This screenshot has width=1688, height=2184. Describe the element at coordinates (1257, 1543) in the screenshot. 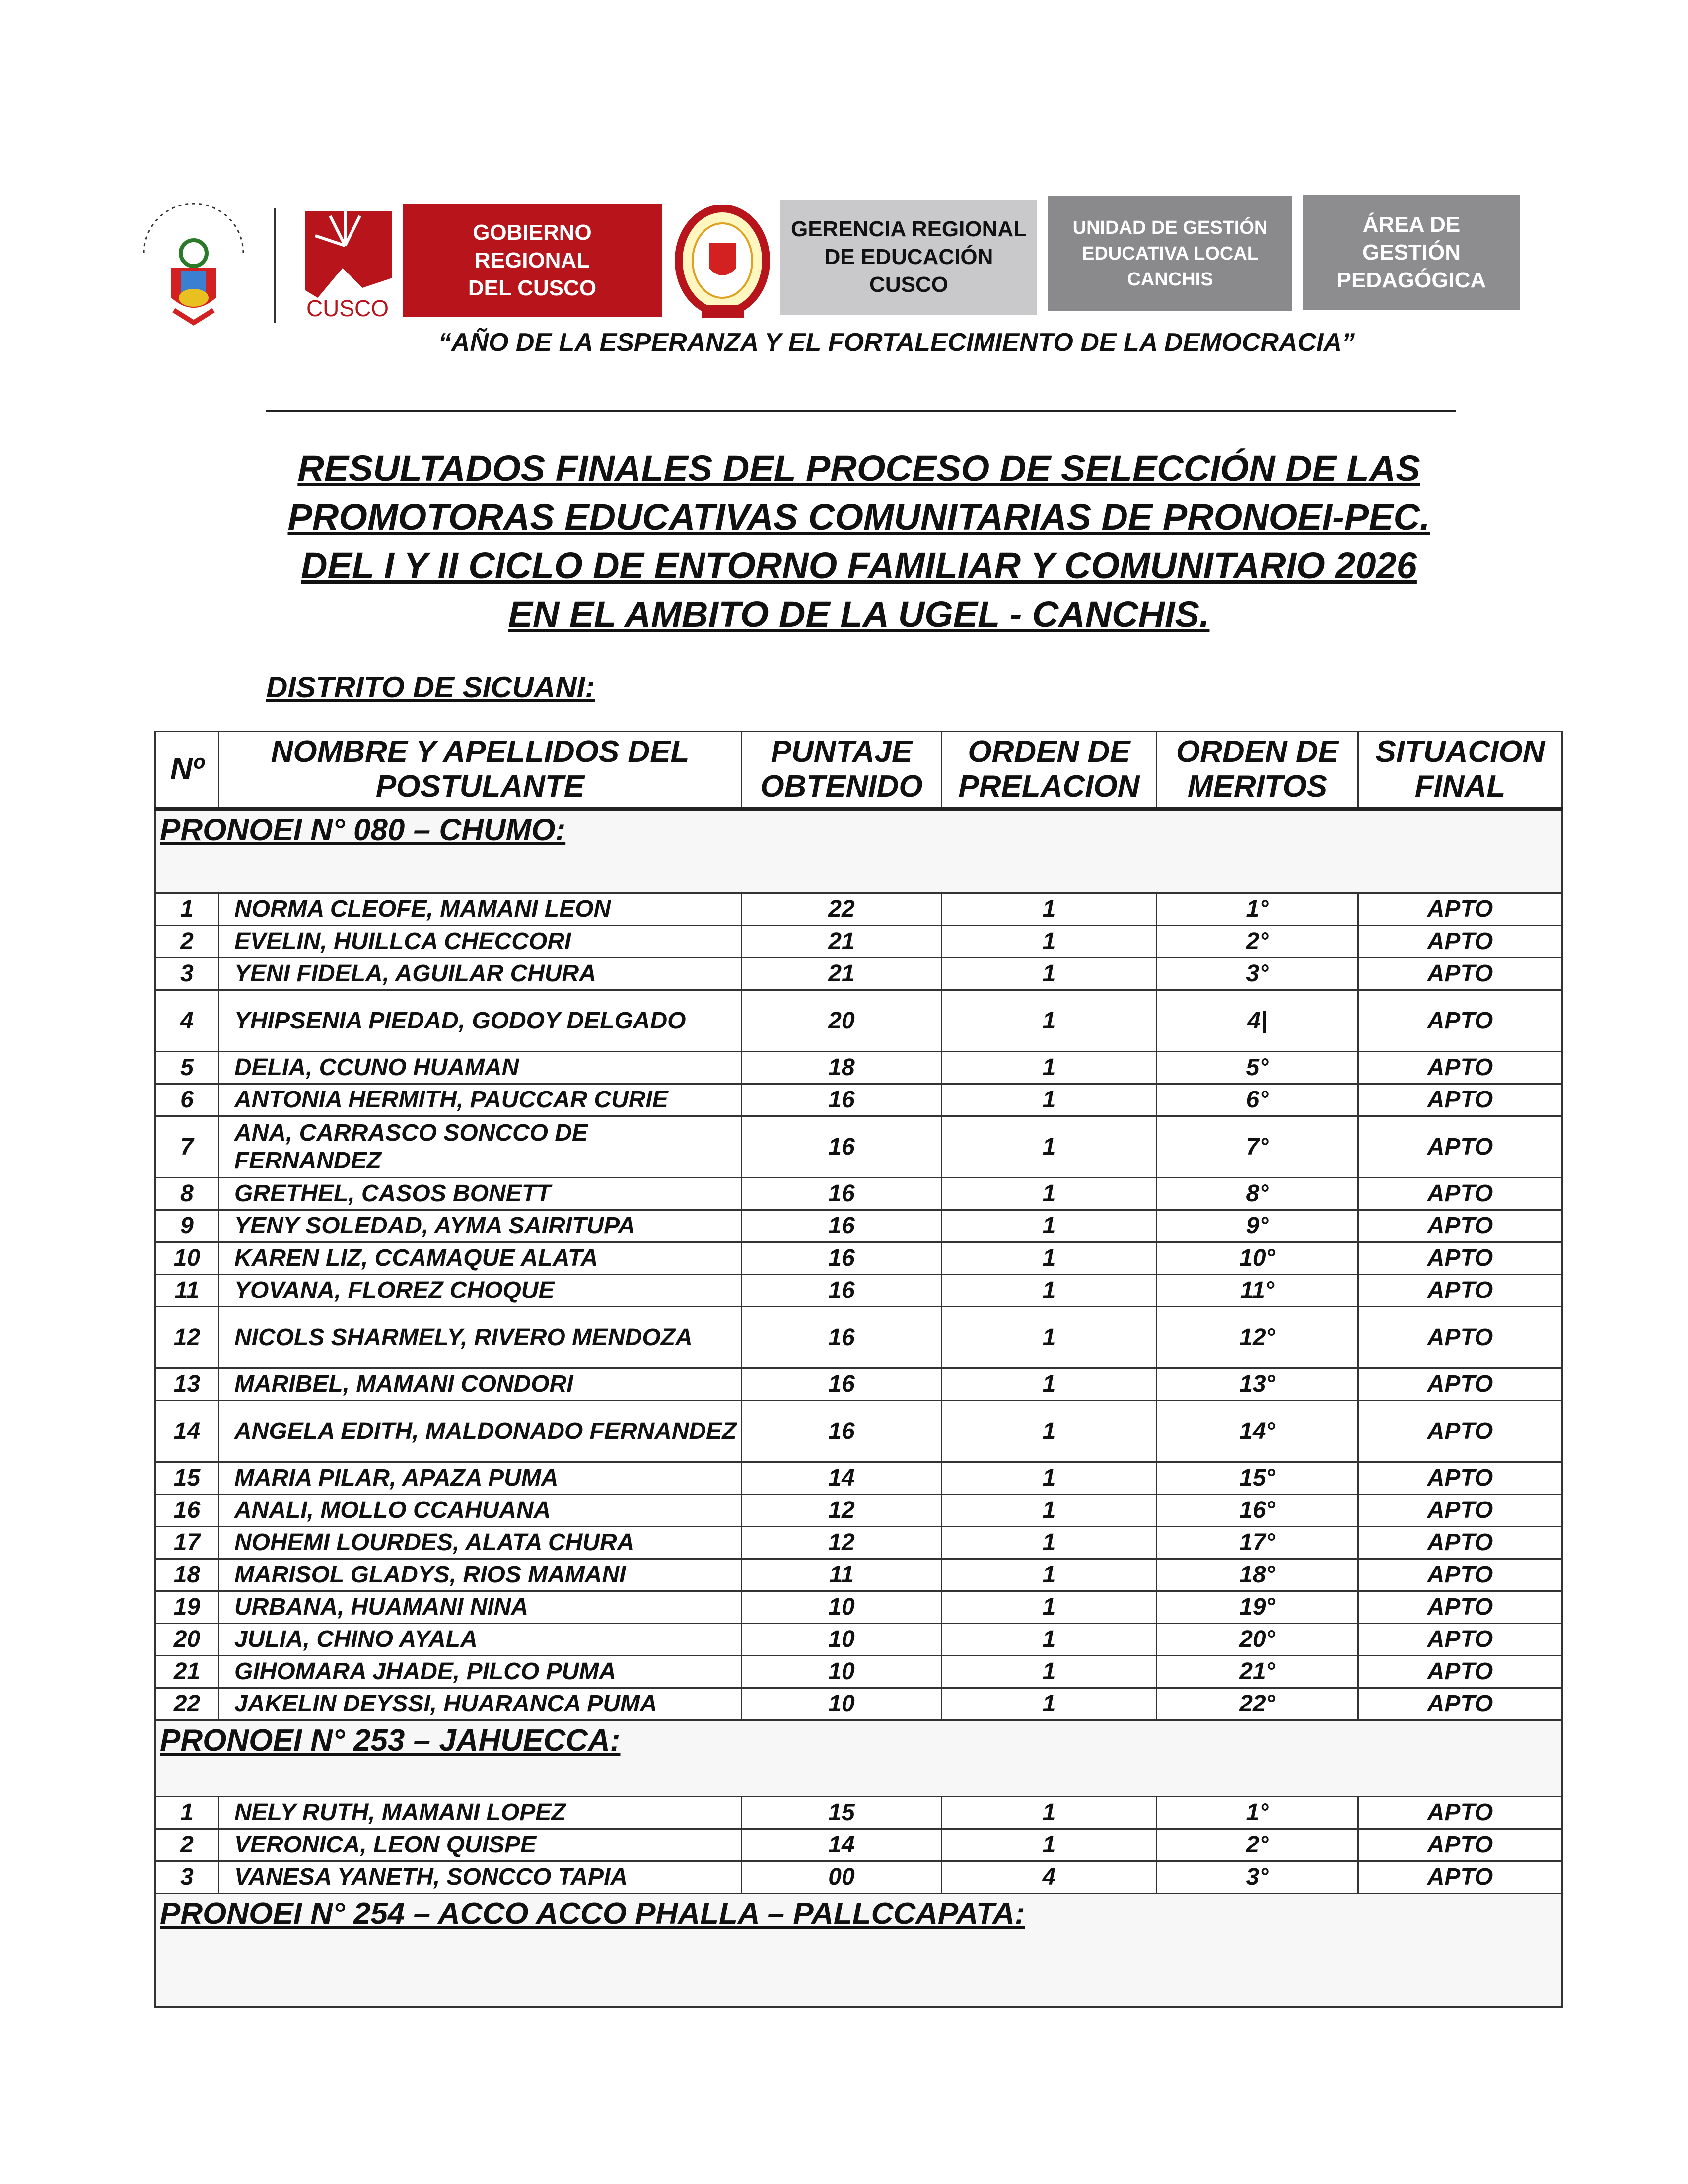

I see `merit-order: 17°` at that location.